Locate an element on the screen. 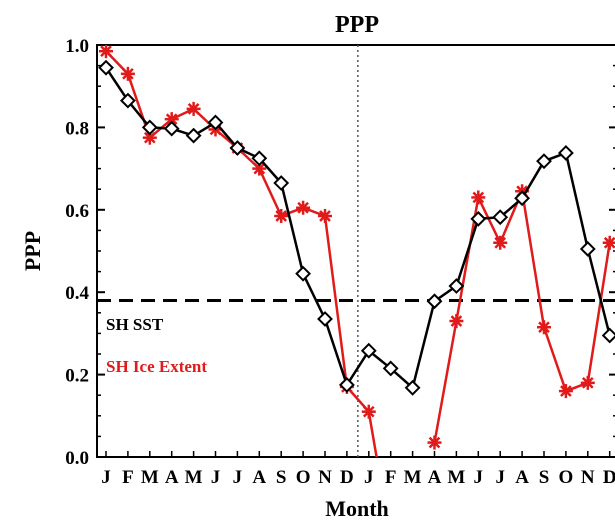 The height and width of the screenshot is (524, 615). y-tick-label: 0.8 is located at coordinates (77, 128).